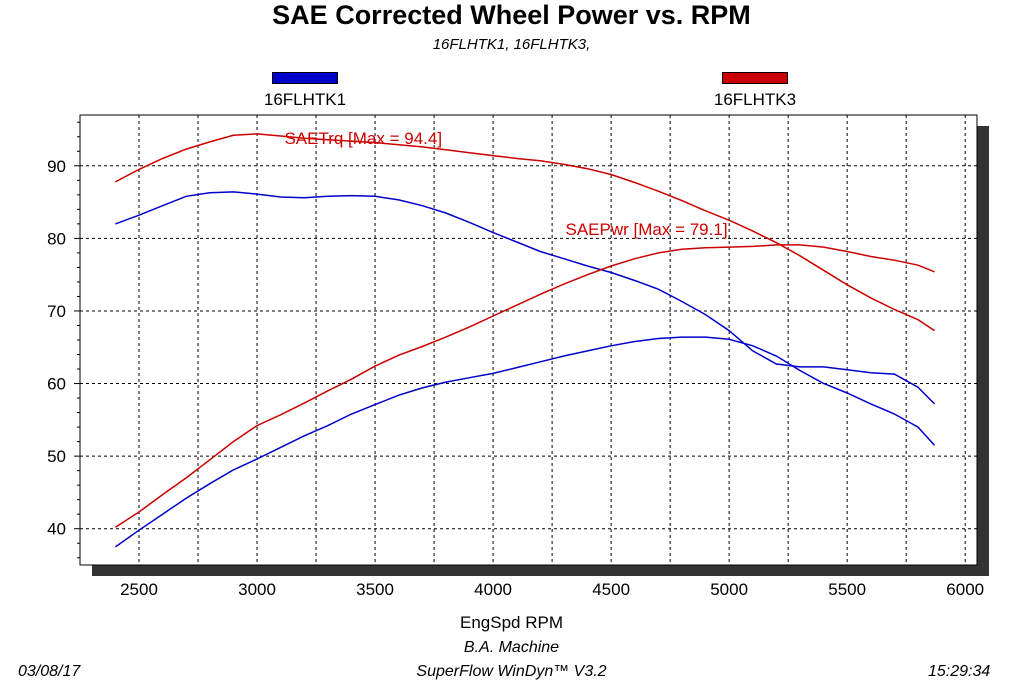 The image size is (1023, 687). Describe the element at coordinates (611, 589) in the screenshot. I see `x-tick-label-4500: 4500` at that location.